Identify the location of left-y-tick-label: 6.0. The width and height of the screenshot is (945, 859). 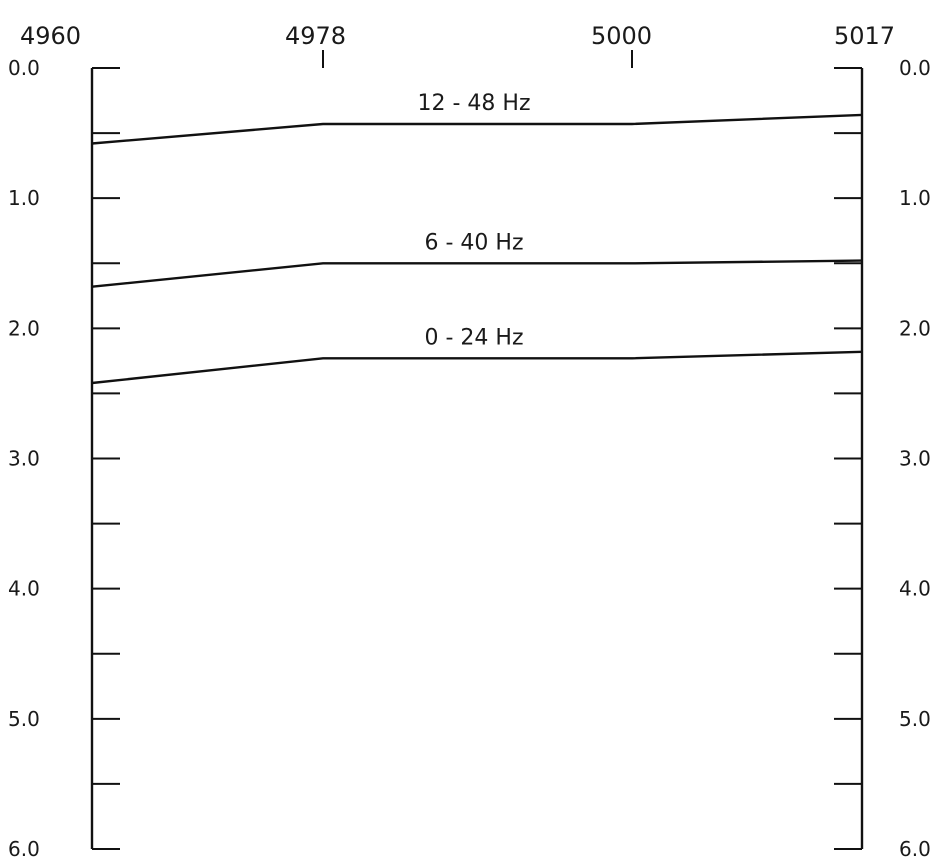
(24, 848).